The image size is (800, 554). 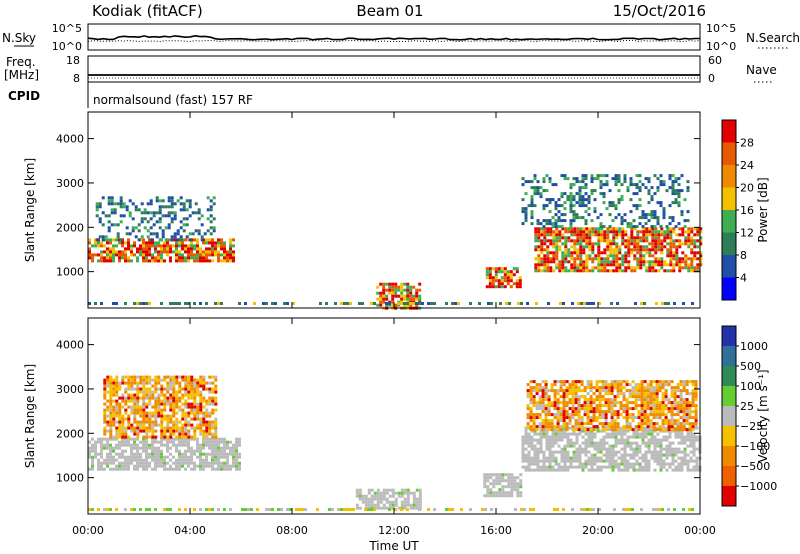 What do you see at coordinates (750, 366) in the screenshot?
I see `colorbar-tick-label: 500` at bounding box center [750, 366].